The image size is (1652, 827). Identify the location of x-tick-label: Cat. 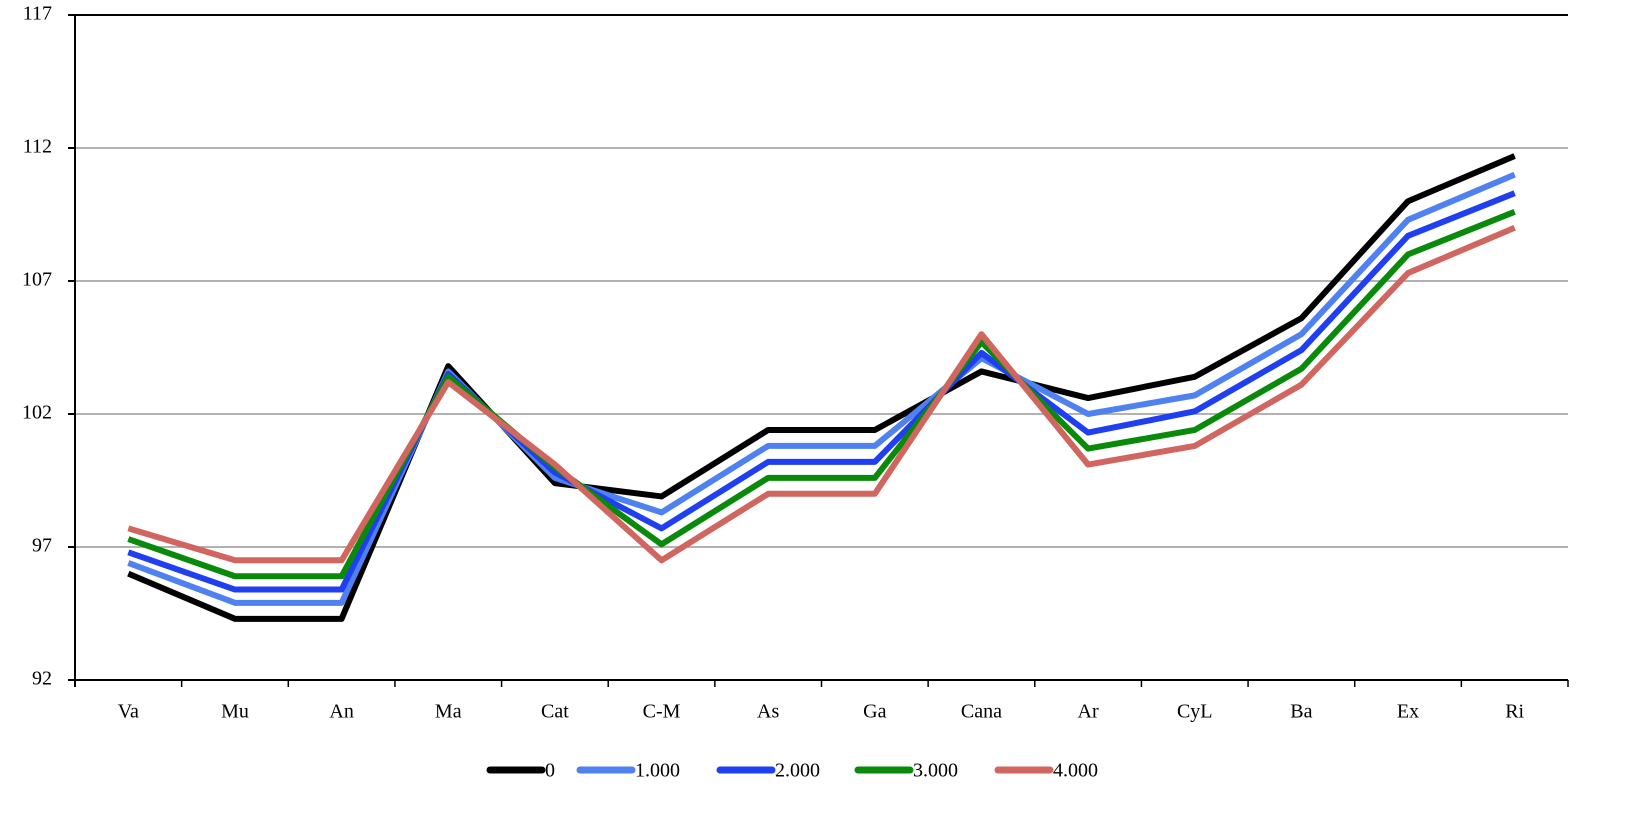
(555, 712).